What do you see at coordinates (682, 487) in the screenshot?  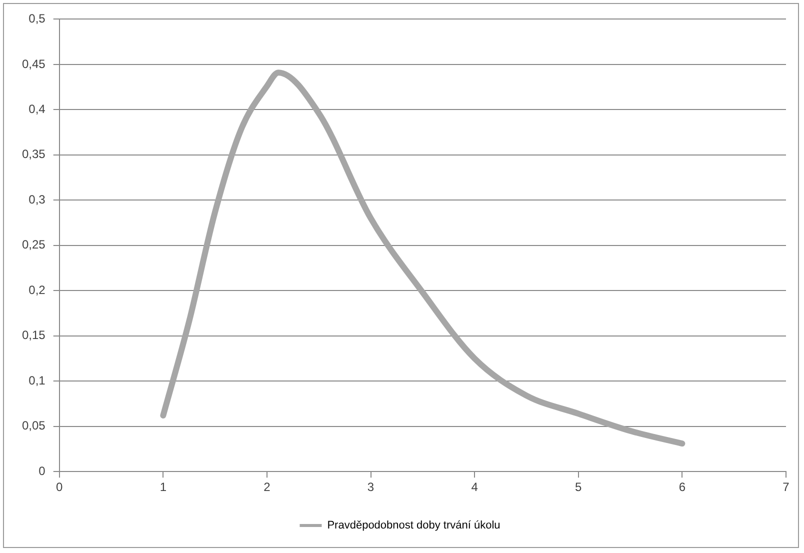 I see `x-tick-label: 6` at bounding box center [682, 487].